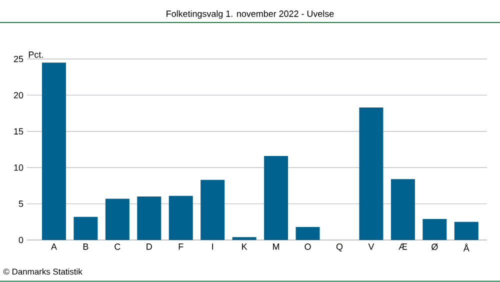 The height and width of the screenshot is (282, 500). Describe the element at coordinates (434, 247) in the screenshot. I see `x-tick-label: Ø` at that location.